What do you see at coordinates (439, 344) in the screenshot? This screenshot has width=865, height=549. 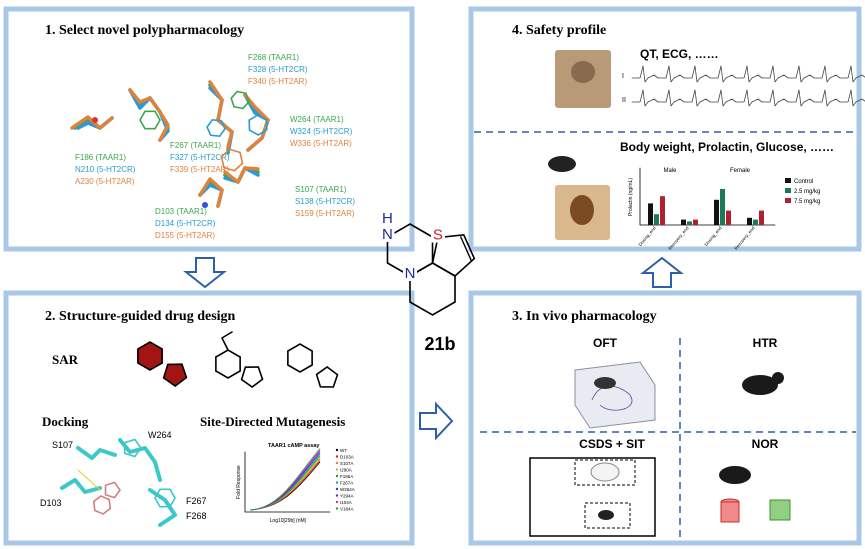 I see `compound-label: 21b` at bounding box center [439, 344].